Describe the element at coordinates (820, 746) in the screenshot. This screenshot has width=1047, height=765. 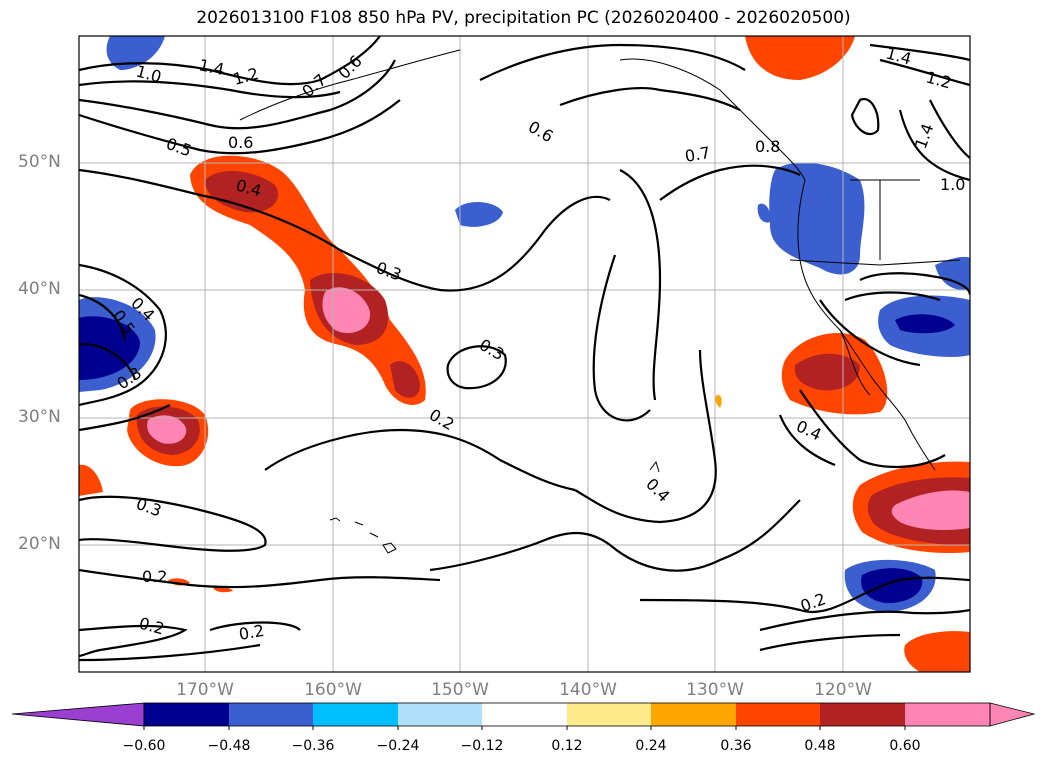
I see `colorbar-tick-label: 0.48` at that location.